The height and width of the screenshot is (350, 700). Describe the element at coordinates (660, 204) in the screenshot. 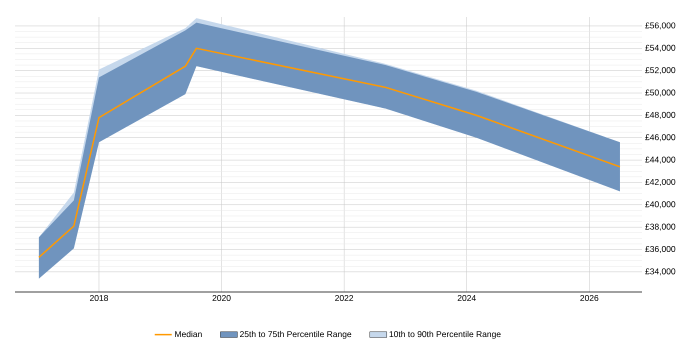

I see `y-tick-label: £40,000` at that location.